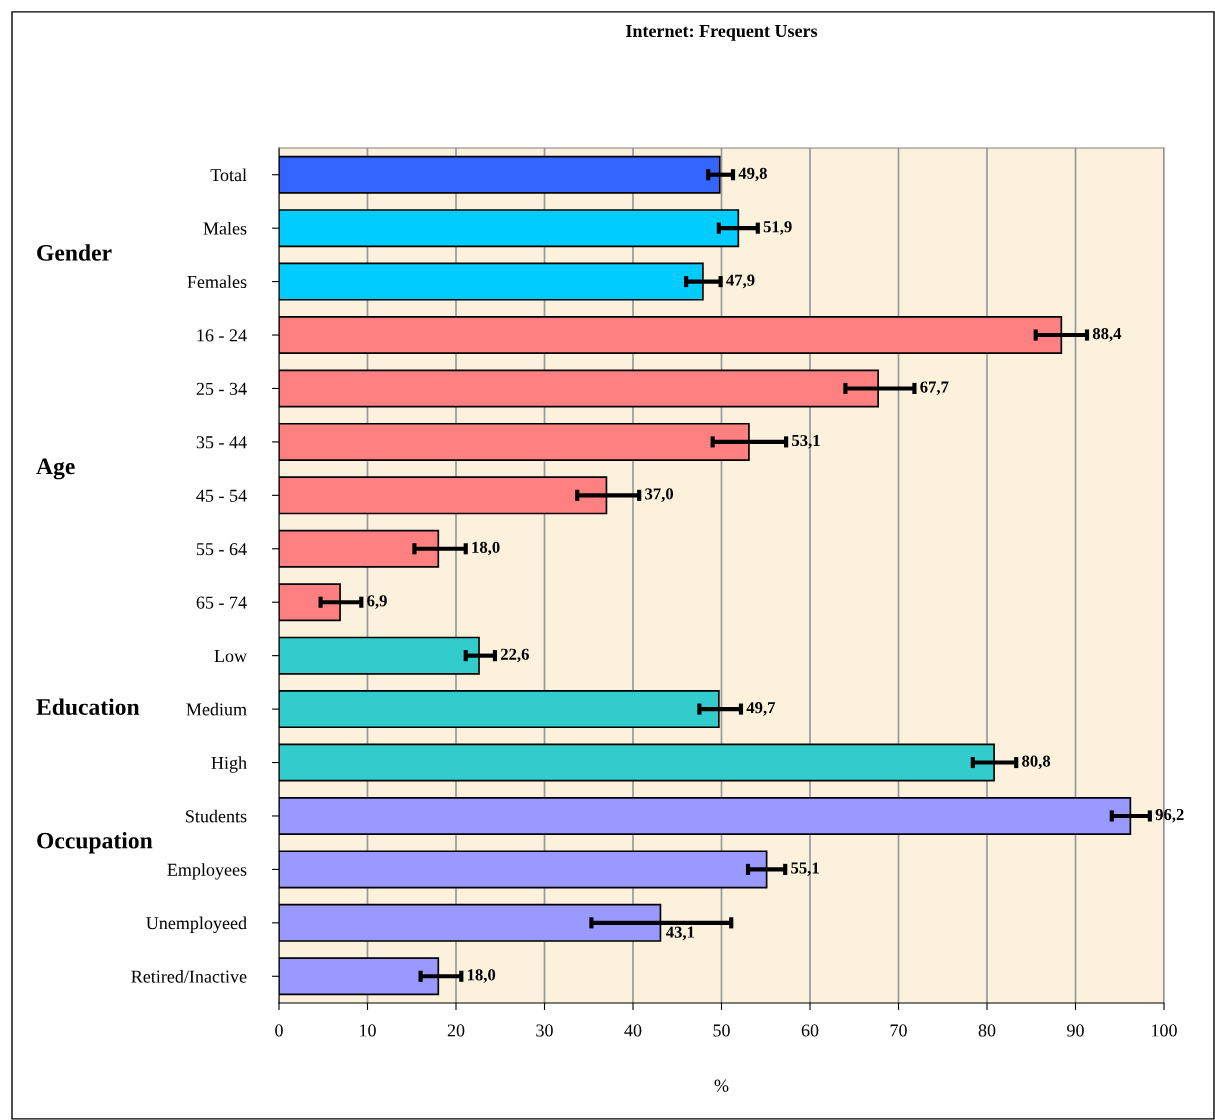 The width and height of the screenshot is (1215, 1120). I want to click on y-tick-label: Low, so click(230, 656).